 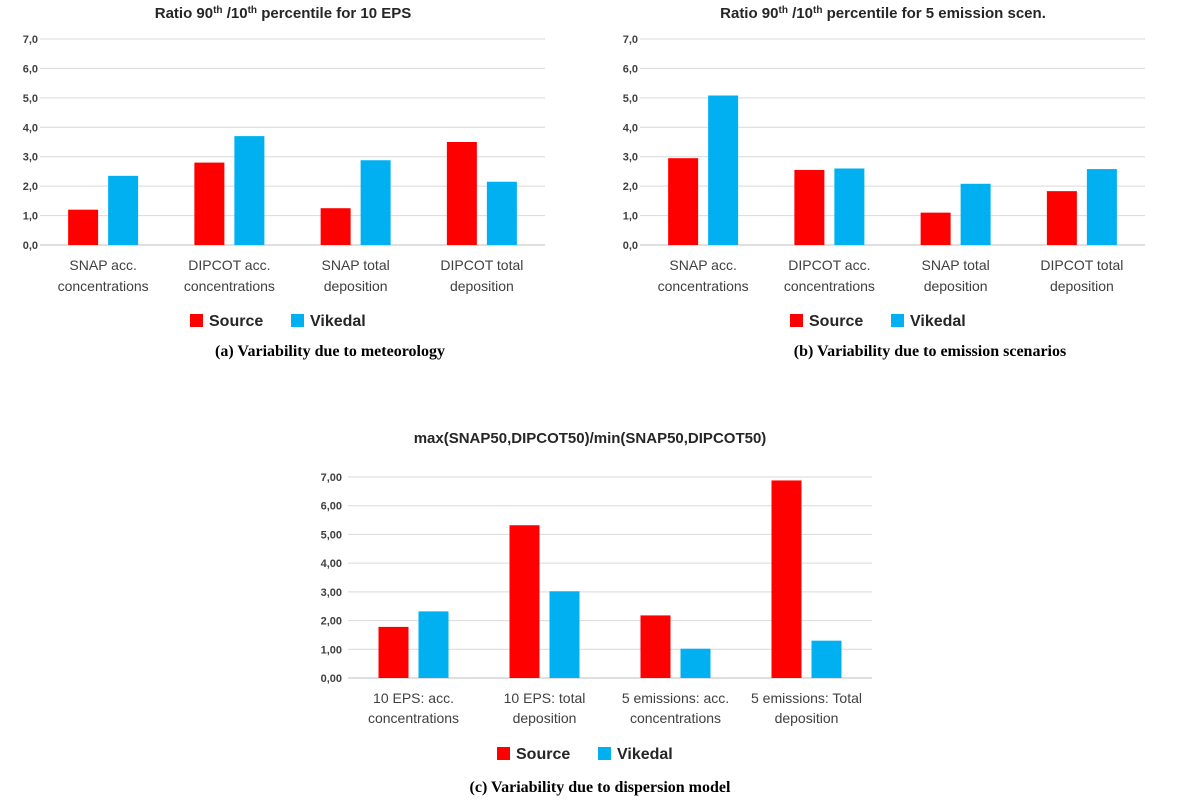 I want to click on category-label: 5 emissions: Total, so click(x=806, y=698).